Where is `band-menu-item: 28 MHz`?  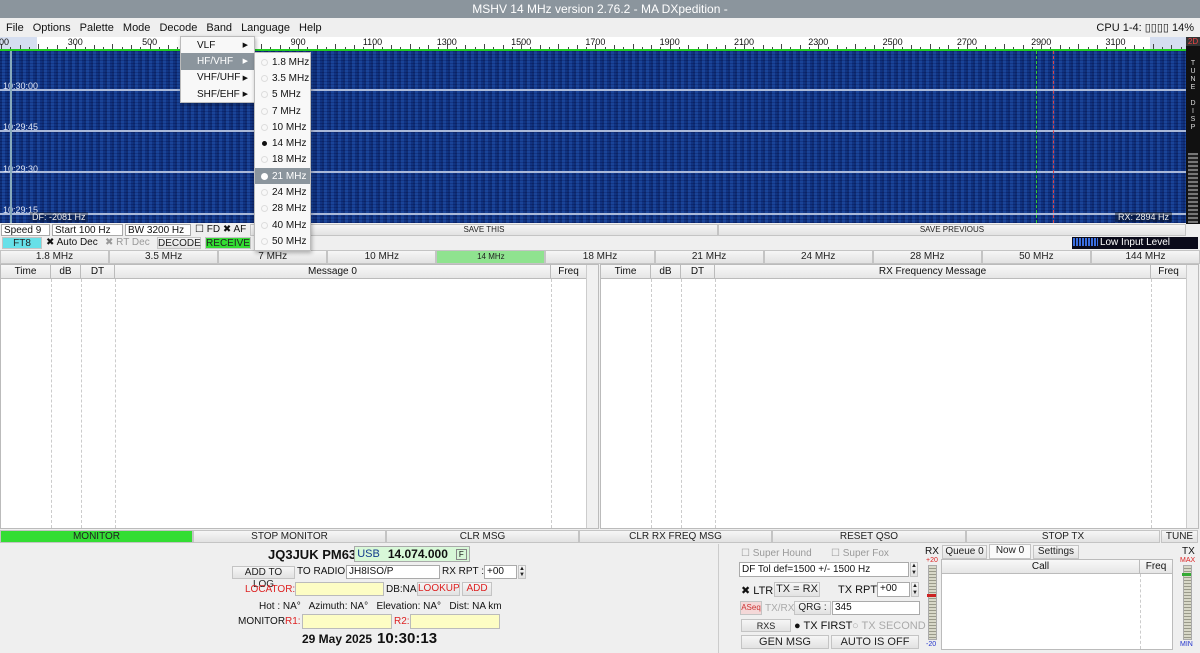
band-menu-item: 28 MHz is located at coordinates (282, 209).